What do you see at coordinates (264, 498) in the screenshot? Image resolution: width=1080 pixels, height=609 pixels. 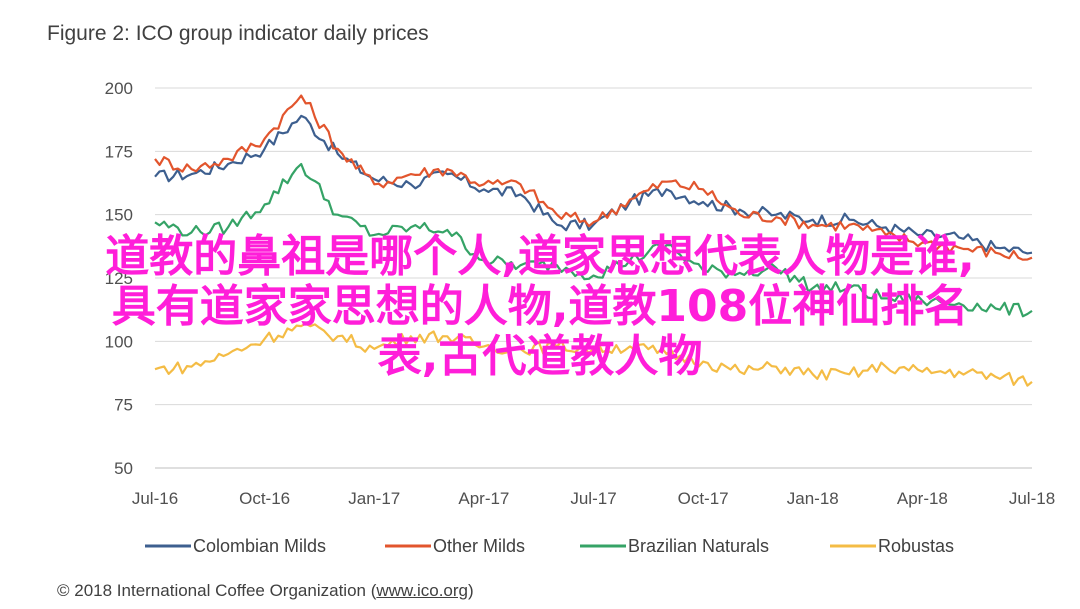 I see `x-tick-label: Oct-16` at bounding box center [264, 498].